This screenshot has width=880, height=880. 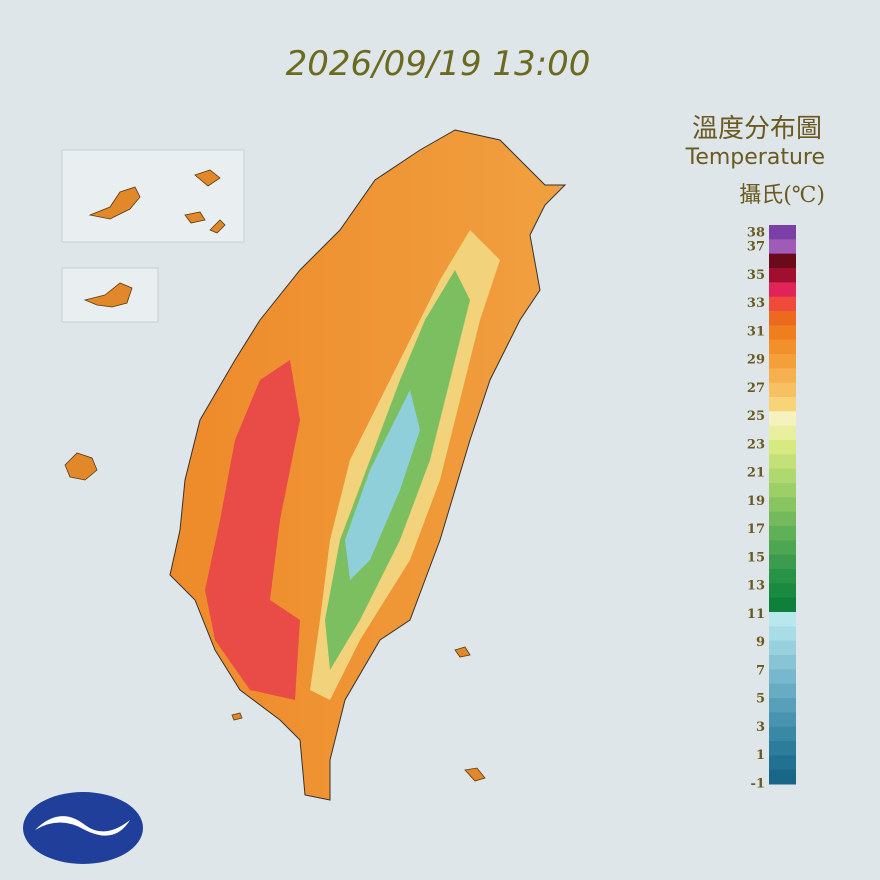 I want to click on legend-tick-label: 37, so click(x=756, y=247).